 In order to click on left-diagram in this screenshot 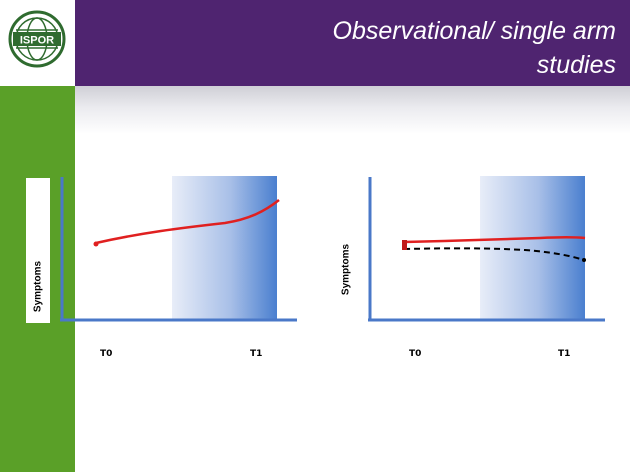, I will do `click(178, 249)`.